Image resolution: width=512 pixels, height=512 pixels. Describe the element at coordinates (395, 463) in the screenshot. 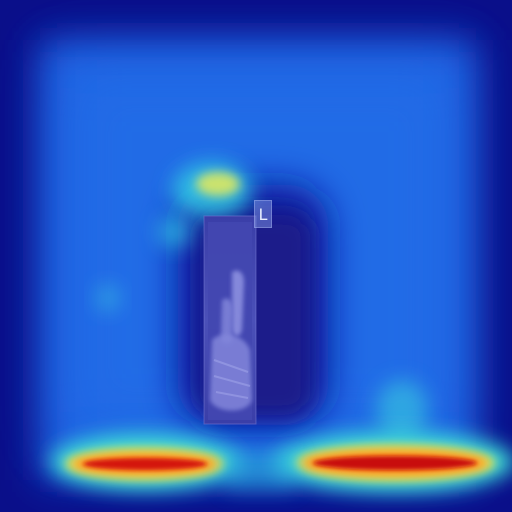

I see `bottom-right-red` at that location.